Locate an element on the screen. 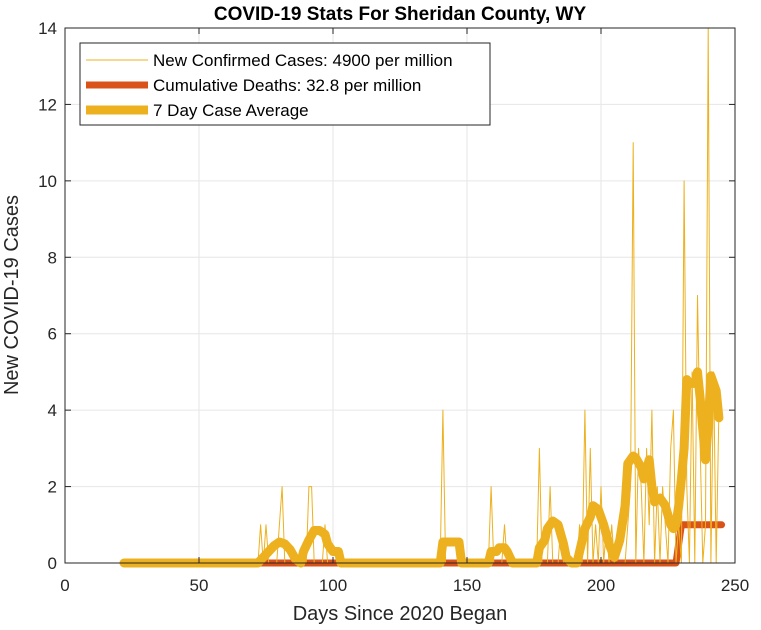 The width and height of the screenshot is (761, 630). legend-box is located at coordinates (285, 84).